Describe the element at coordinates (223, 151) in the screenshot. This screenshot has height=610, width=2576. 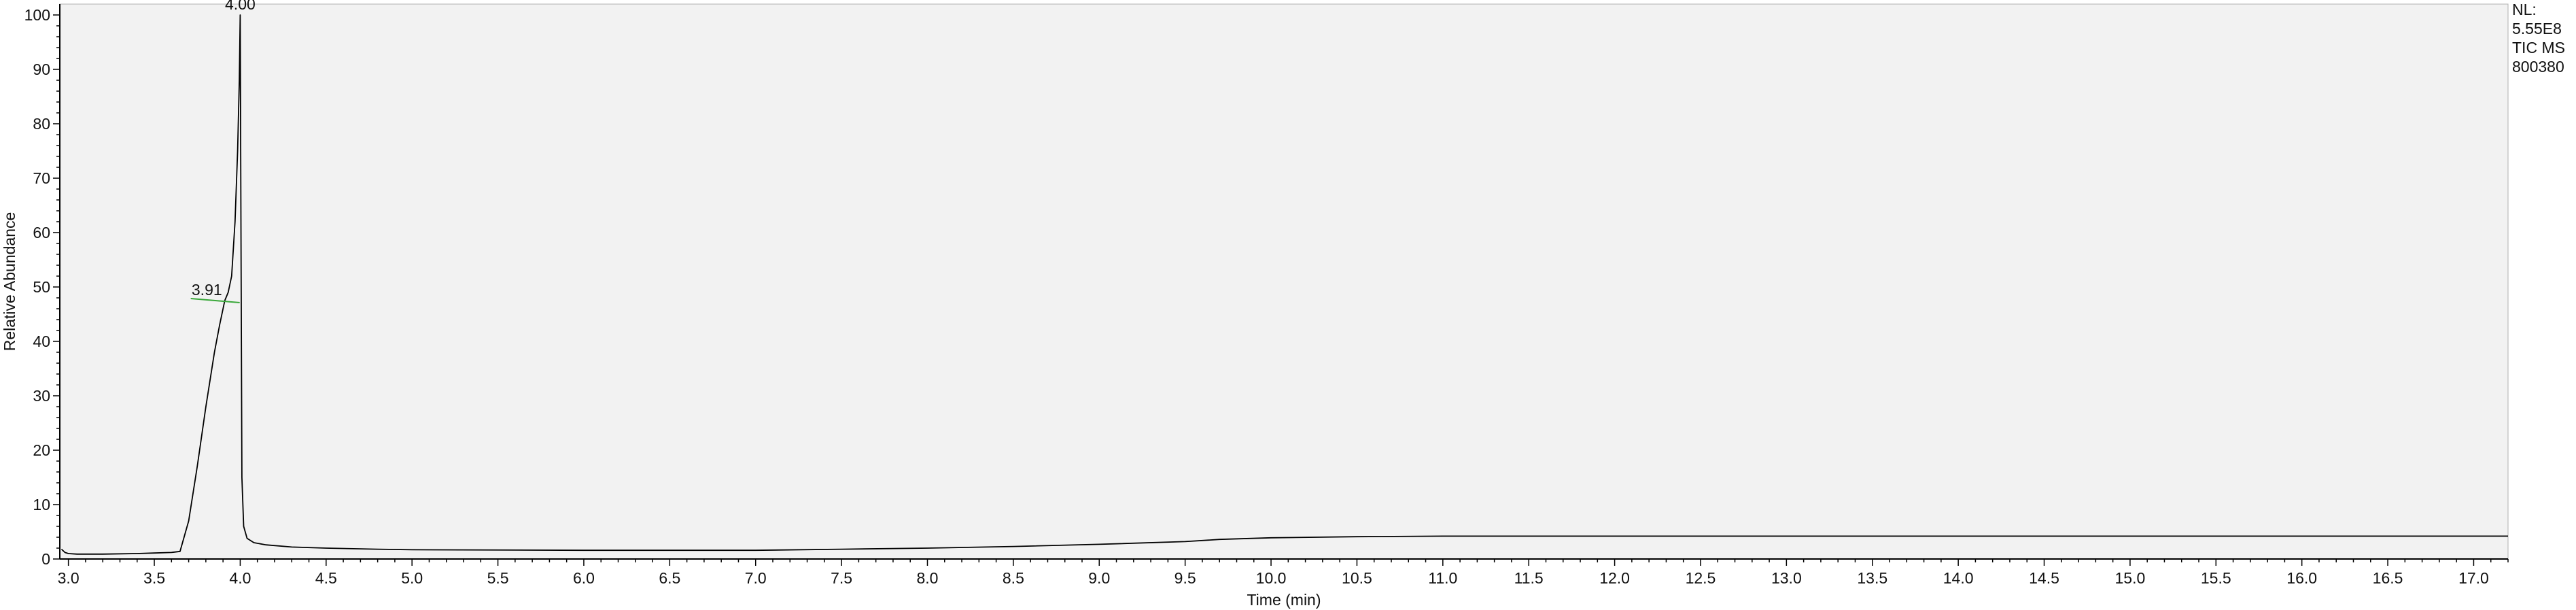
I see `peak-labels: 4.00 3.91` at that location.